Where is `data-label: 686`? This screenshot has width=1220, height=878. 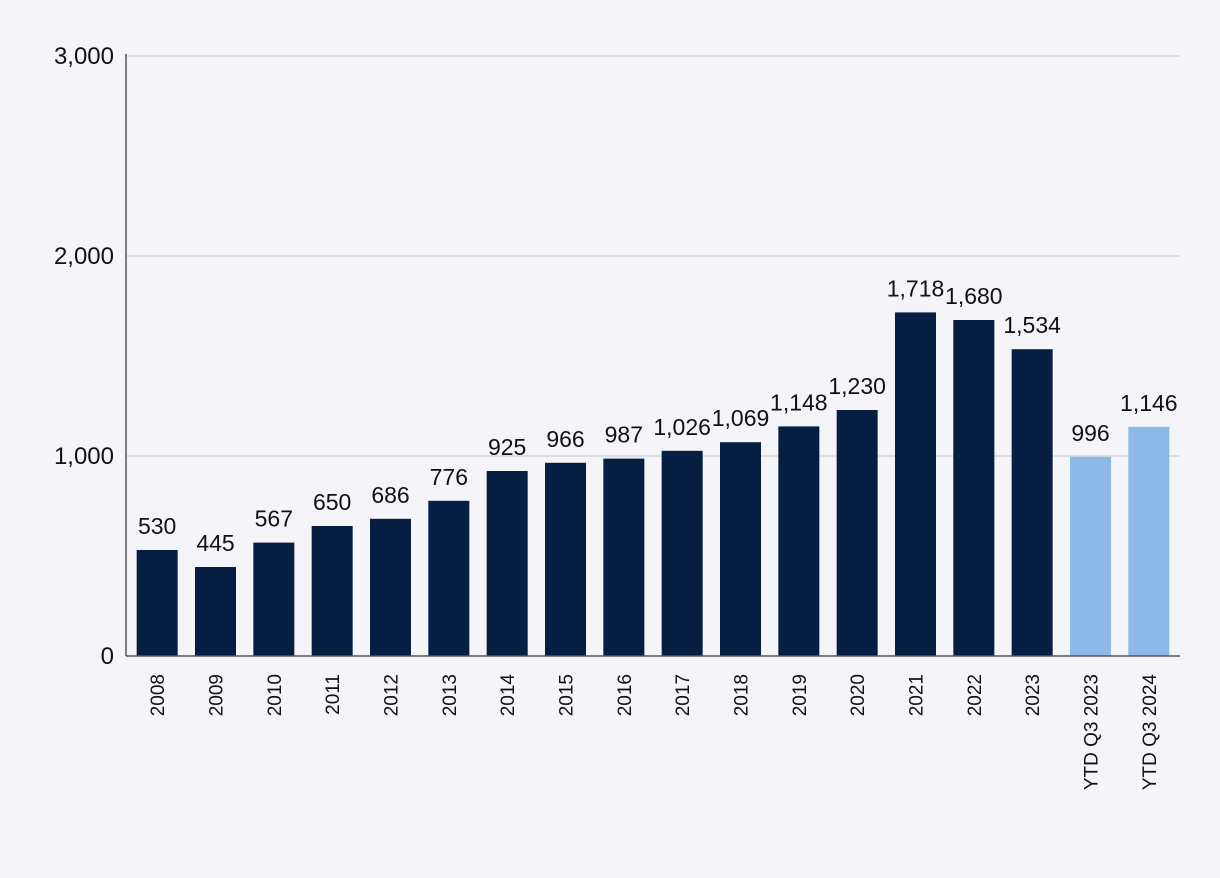
data-label: 686 is located at coordinates (390, 495).